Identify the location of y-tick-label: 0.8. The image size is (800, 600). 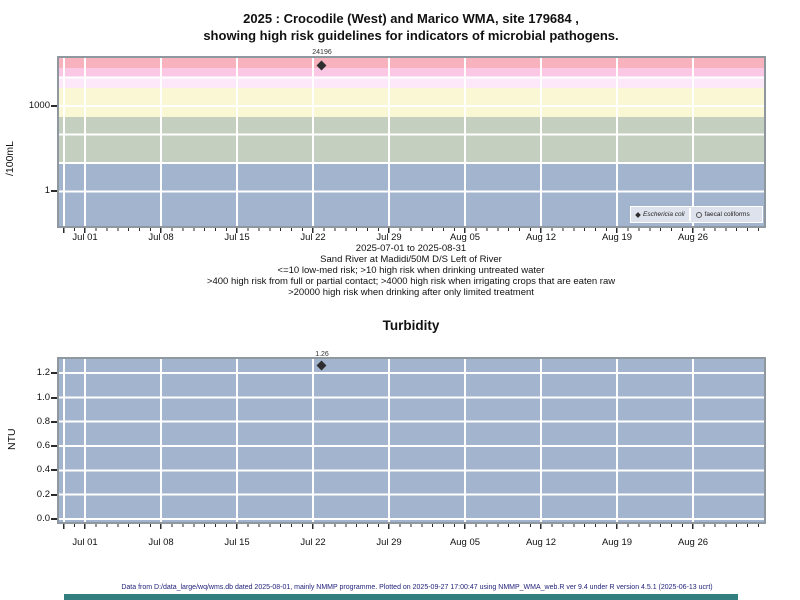
(43, 421).